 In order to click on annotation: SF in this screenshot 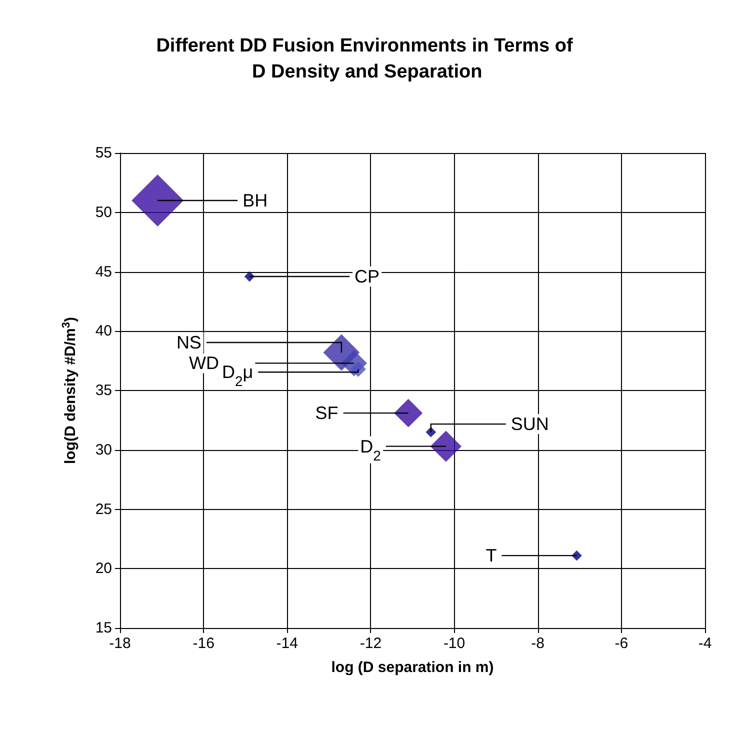, I will do `click(326, 413)`.